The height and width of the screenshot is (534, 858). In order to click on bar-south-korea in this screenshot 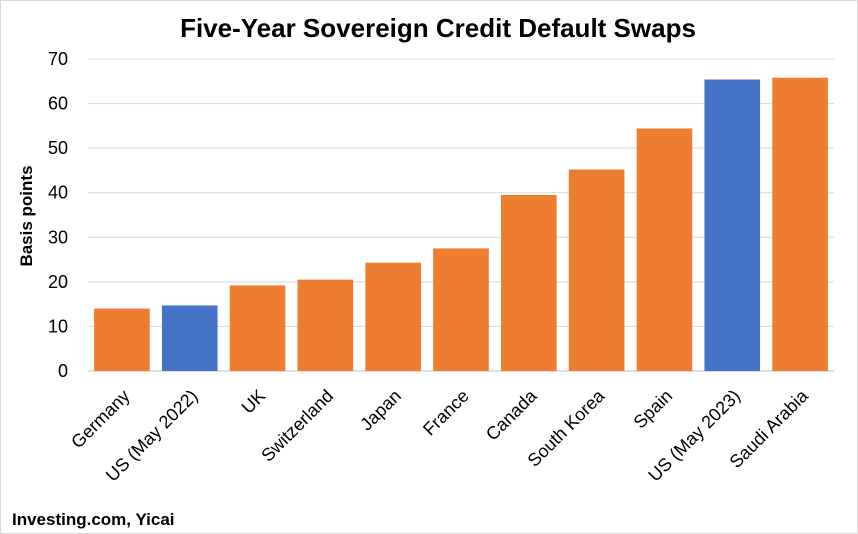, I will do `click(596, 270)`.